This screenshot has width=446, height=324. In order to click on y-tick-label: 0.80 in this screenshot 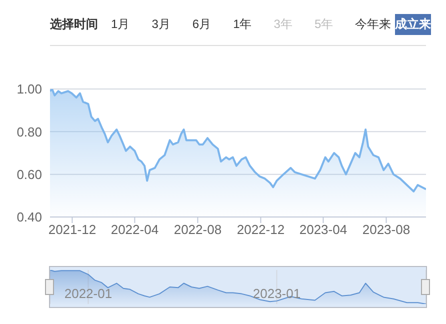, I will do `click(29, 132)`.